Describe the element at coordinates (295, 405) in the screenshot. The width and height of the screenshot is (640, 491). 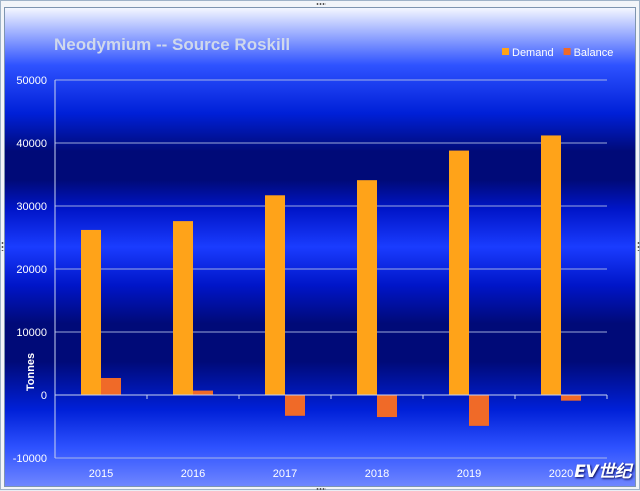
I see `bar-balance-2017` at that location.